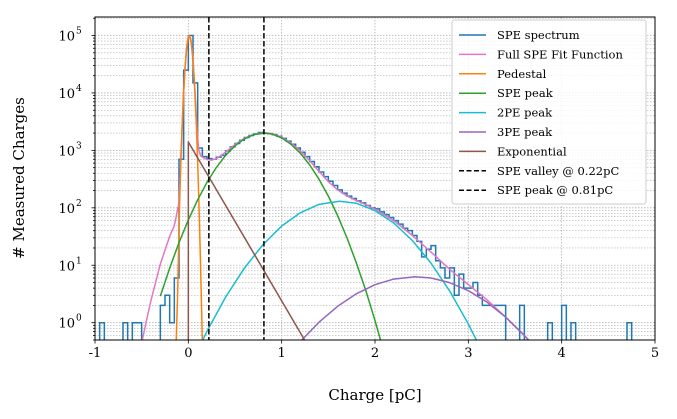 This screenshot has width=677, height=419. I want to click on legend-label: Pedestal, so click(522, 74).